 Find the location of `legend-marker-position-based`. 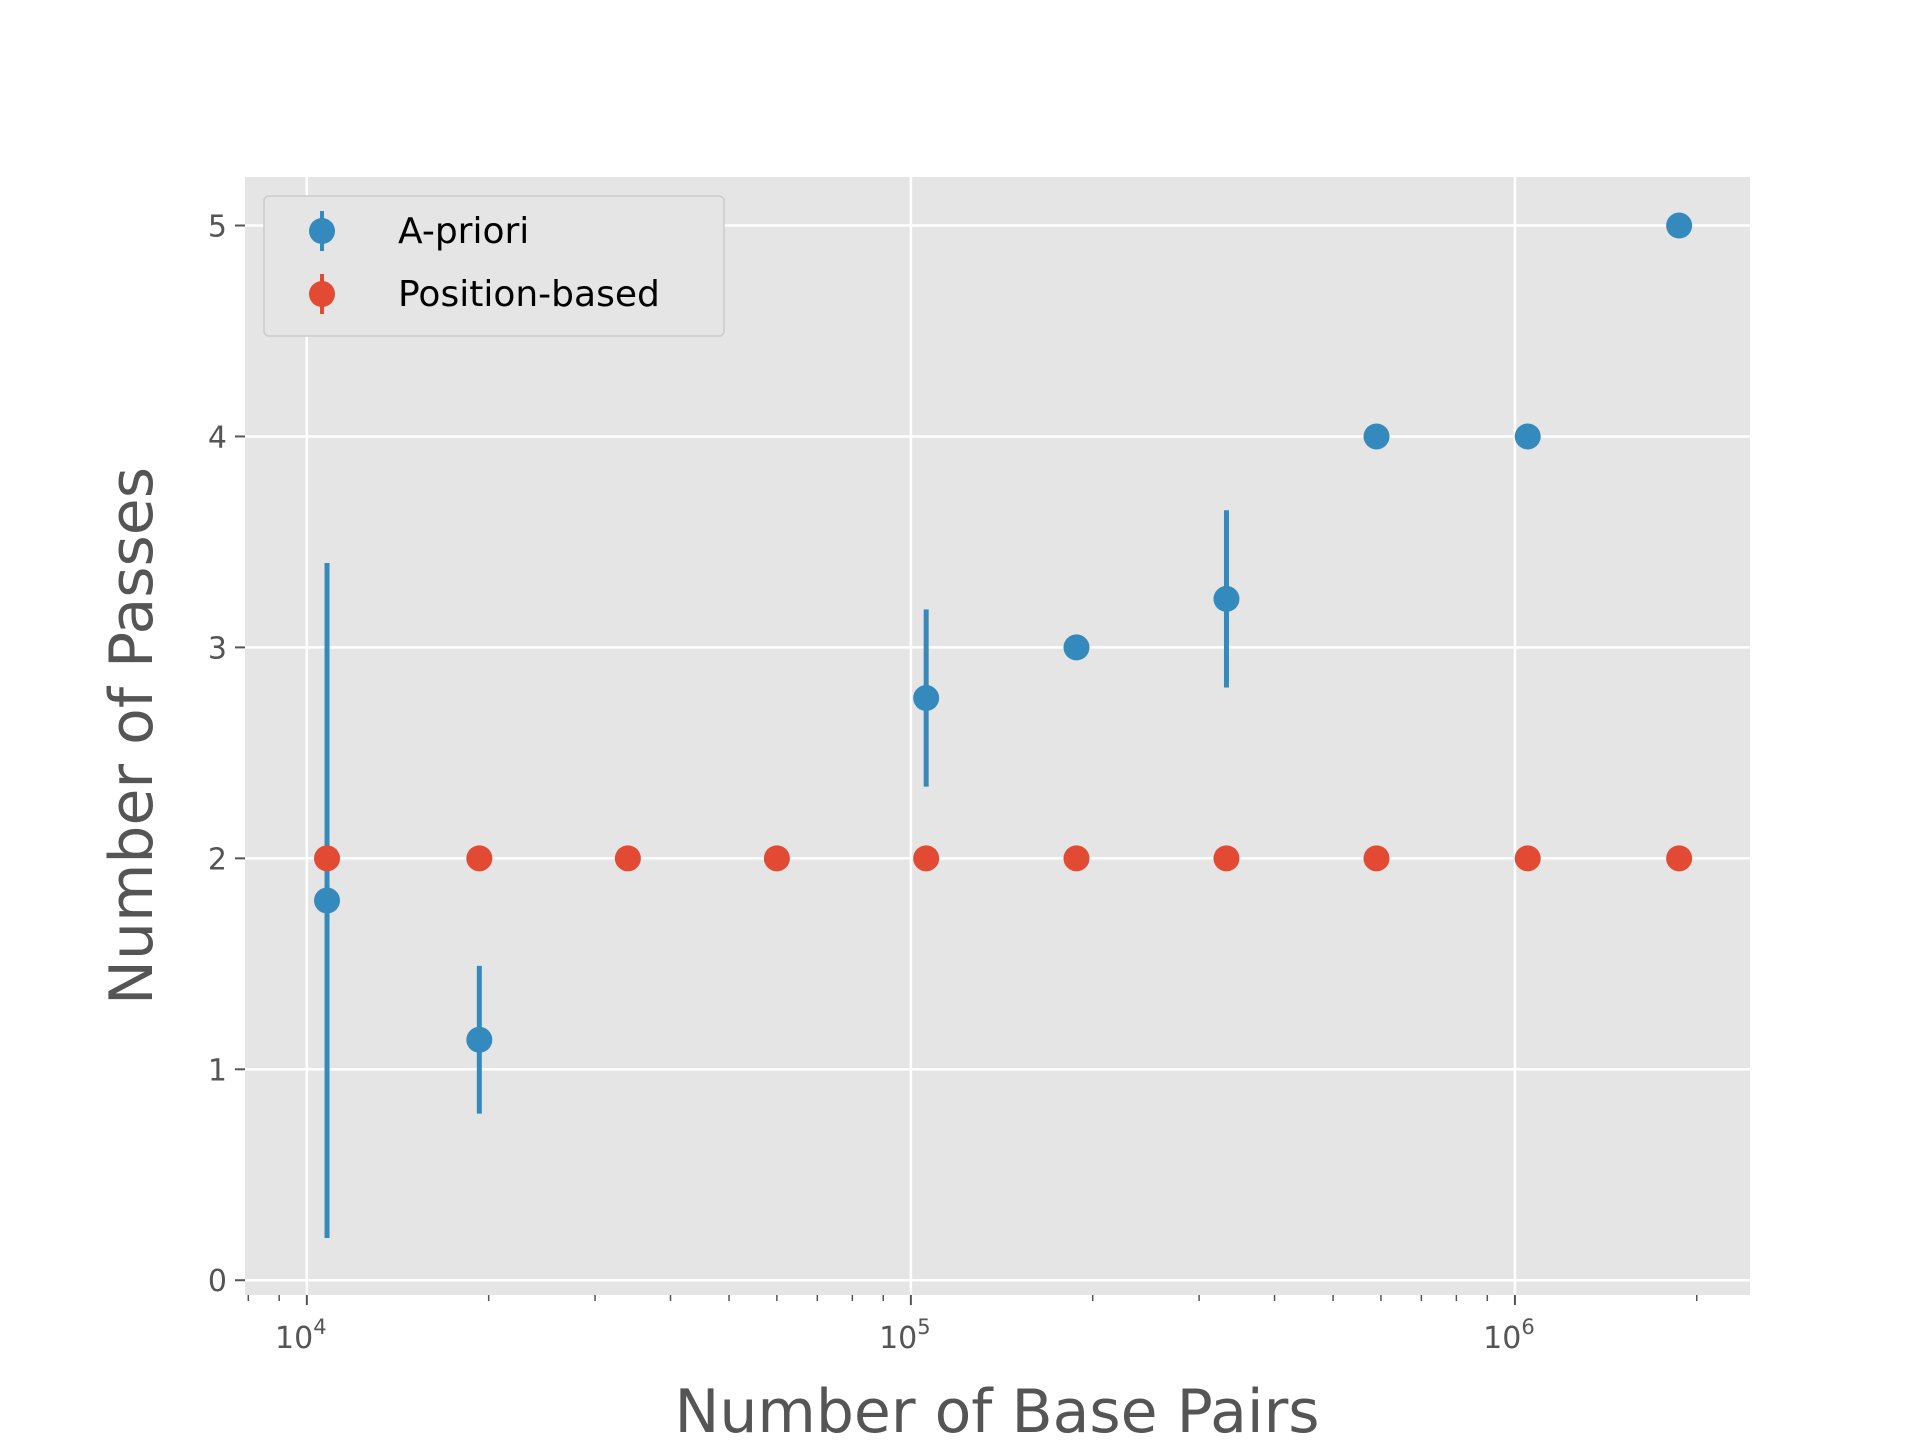

legend-marker-position-based is located at coordinates (322, 294).